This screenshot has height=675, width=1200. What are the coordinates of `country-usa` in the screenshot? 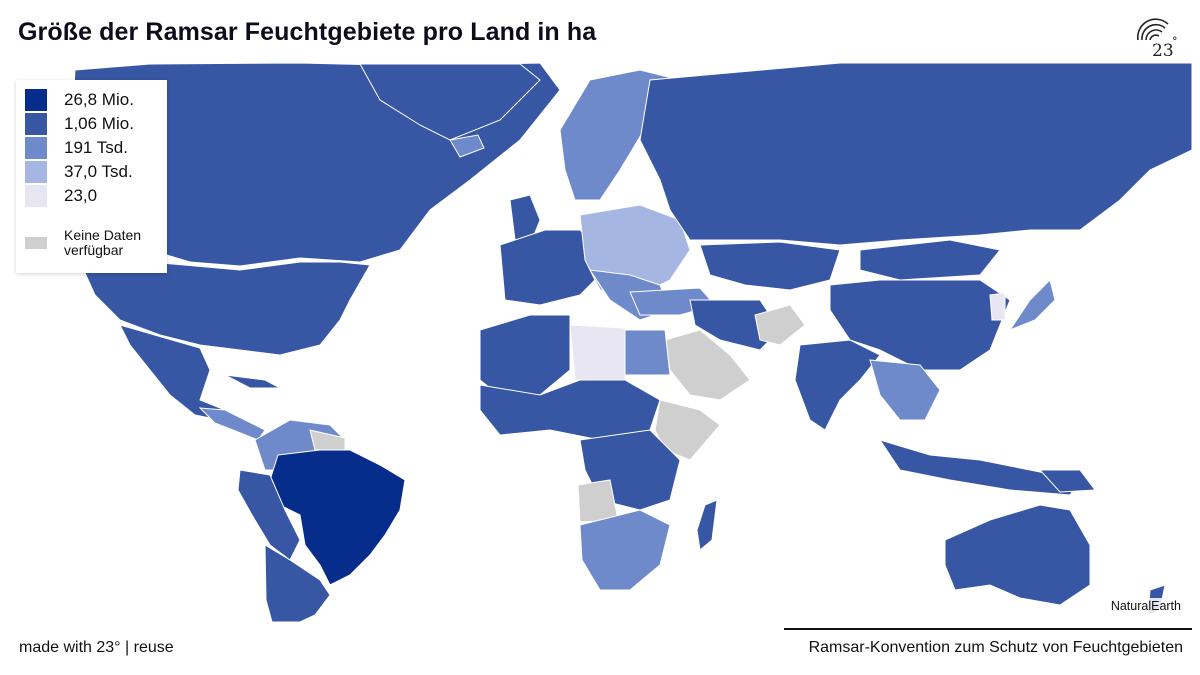 It's located at (225, 308).